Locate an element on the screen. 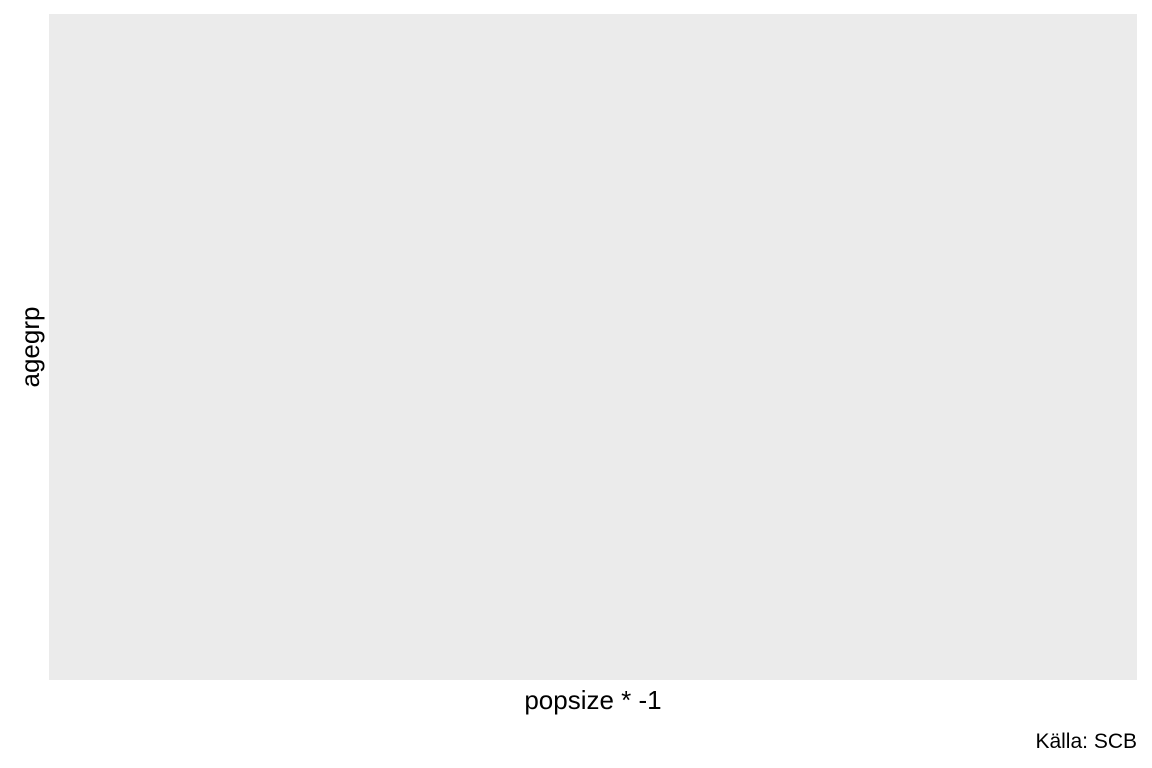 Image resolution: width=1152 pixels, height=768 pixels. chart-caption: Källa: SCB is located at coordinates (1086, 741).